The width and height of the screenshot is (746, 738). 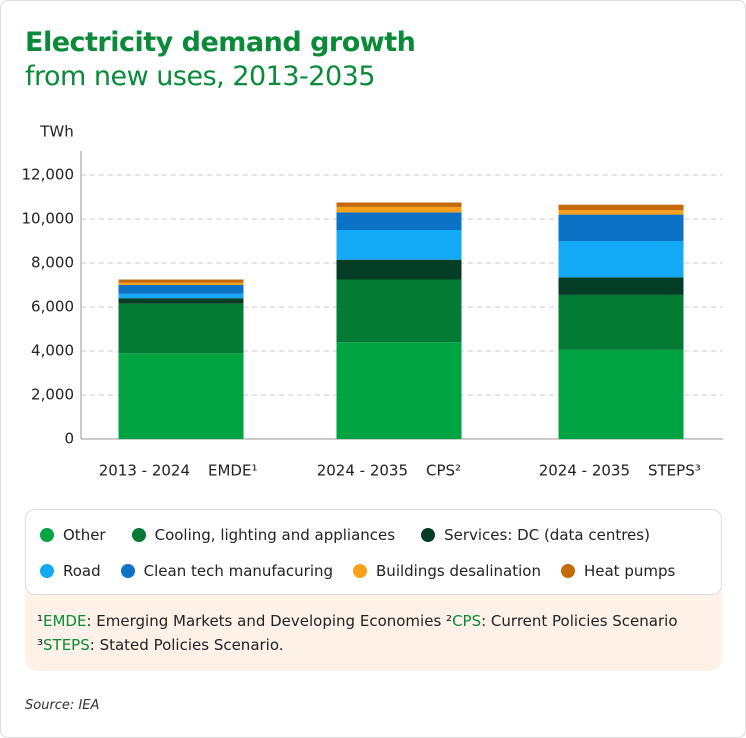 I want to click on scenario-label: CPS², so click(x=443, y=471).